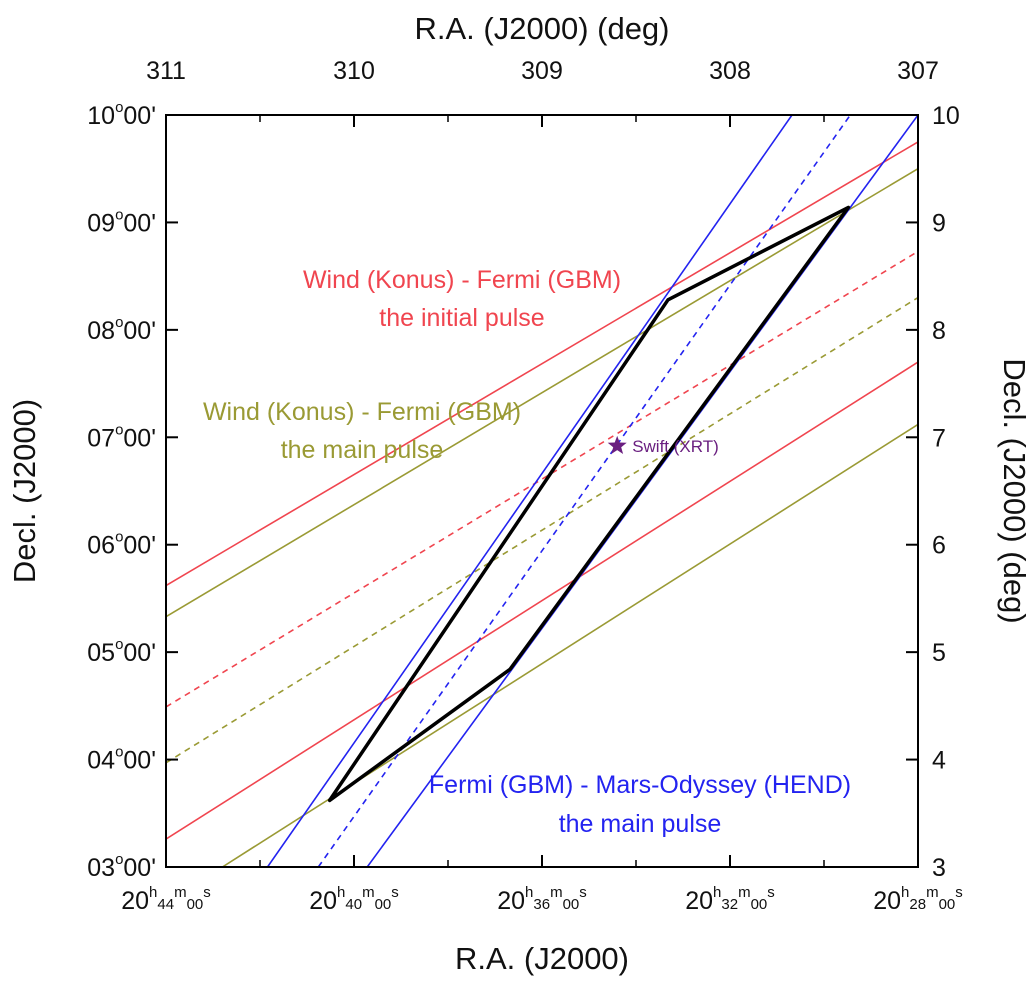 This screenshot has width=1031, height=985. Describe the element at coordinates (542, 958) in the screenshot. I see `bottom-axis-title: R.A. (J2000)` at that location.